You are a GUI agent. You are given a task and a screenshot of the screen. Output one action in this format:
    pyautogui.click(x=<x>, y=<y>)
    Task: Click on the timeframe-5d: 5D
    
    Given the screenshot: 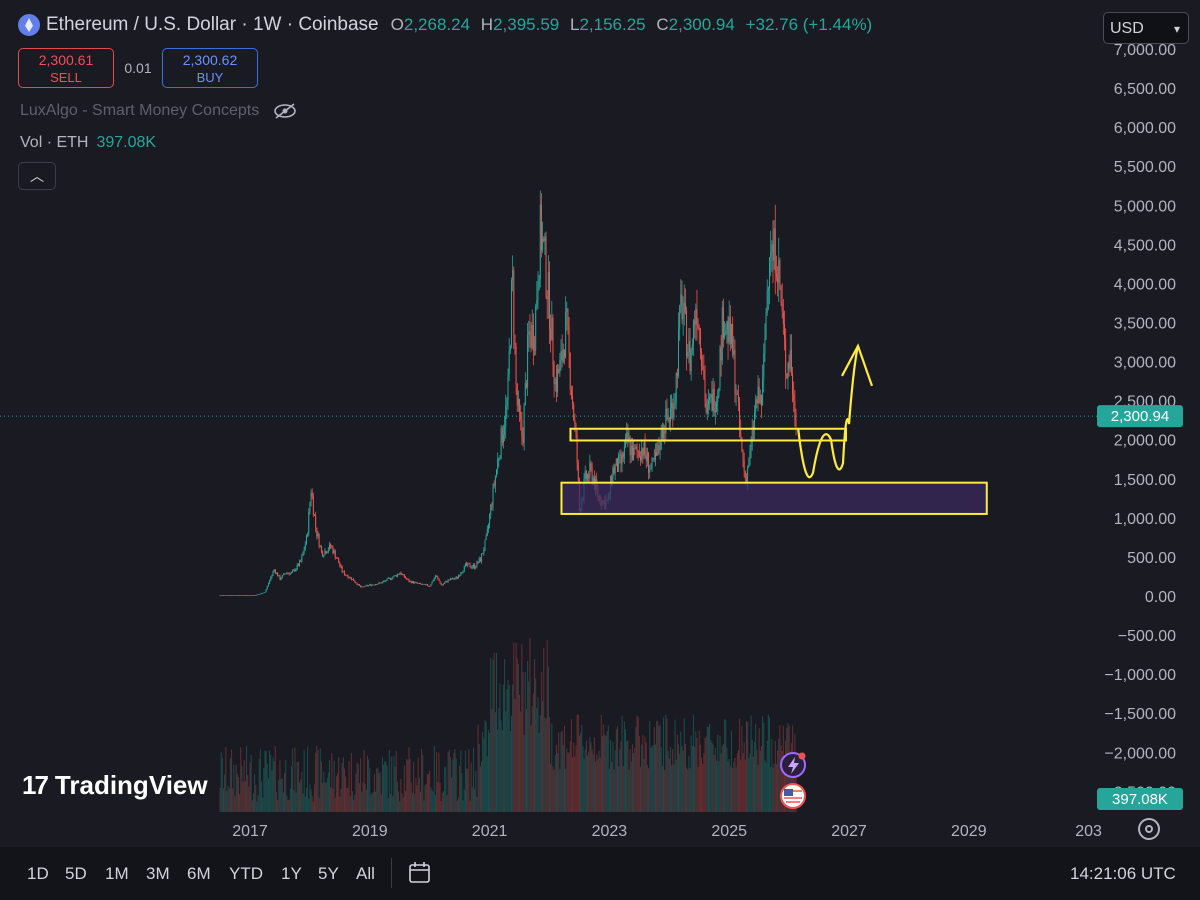 What is the action you would take?
    pyautogui.click(x=76, y=873)
    